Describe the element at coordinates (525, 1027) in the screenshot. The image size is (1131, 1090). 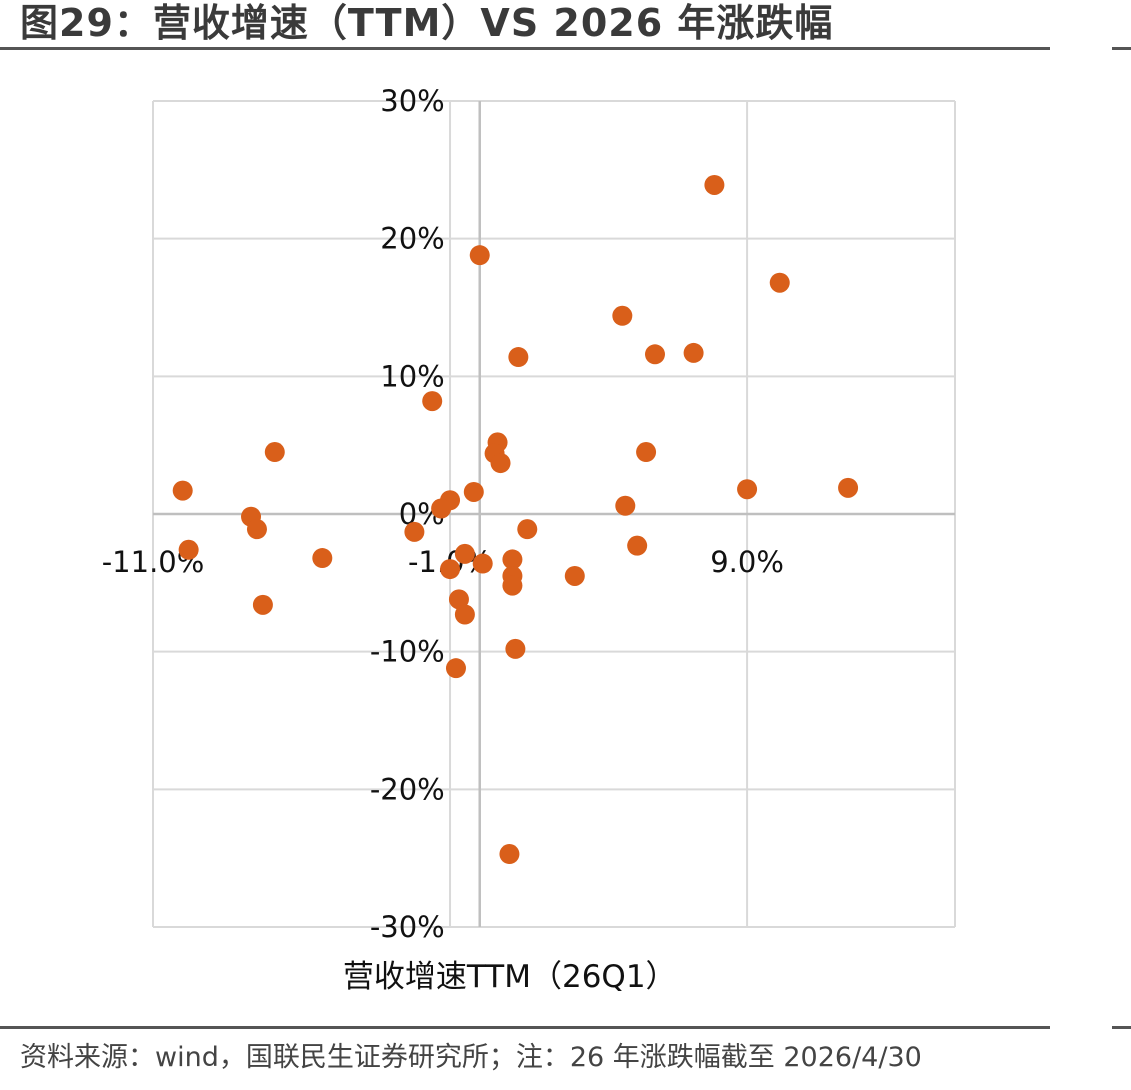
I see `bottom-divider` at that location.